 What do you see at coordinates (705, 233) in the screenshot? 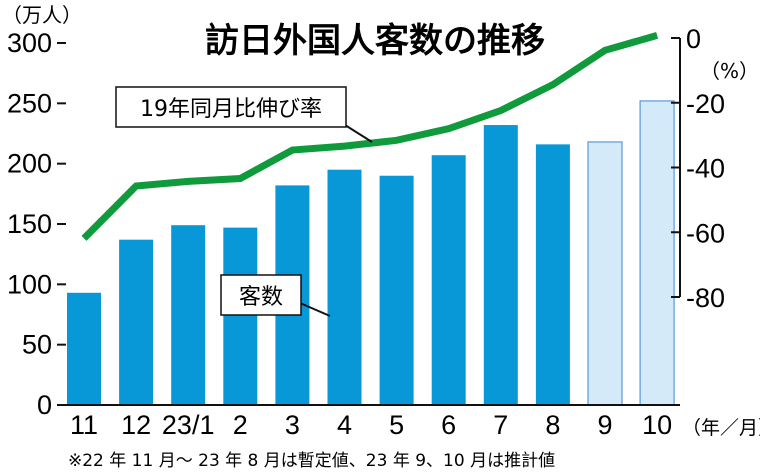
I see `right-tick-label: -60` at bounding box center [705, 233].